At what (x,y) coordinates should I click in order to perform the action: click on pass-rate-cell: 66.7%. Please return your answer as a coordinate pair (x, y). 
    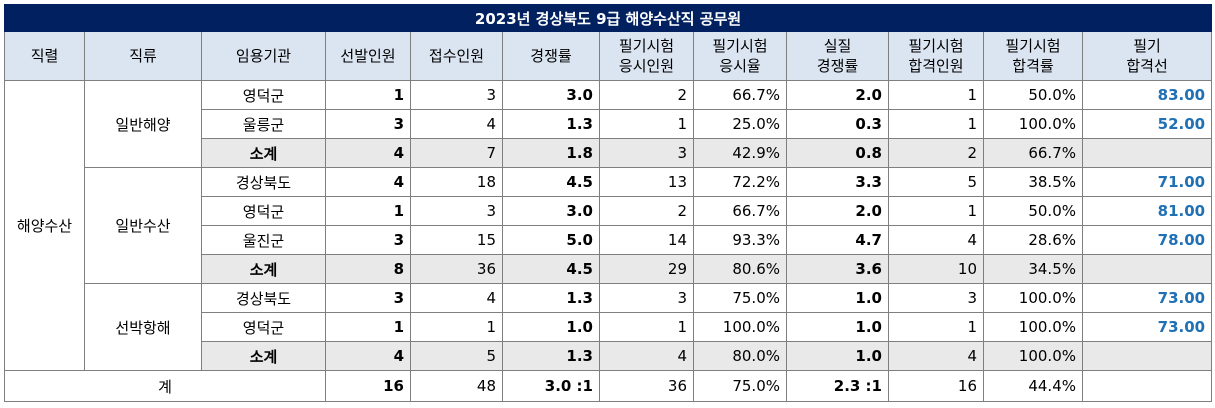
    Looking at the image, I should click on (1033, 153).